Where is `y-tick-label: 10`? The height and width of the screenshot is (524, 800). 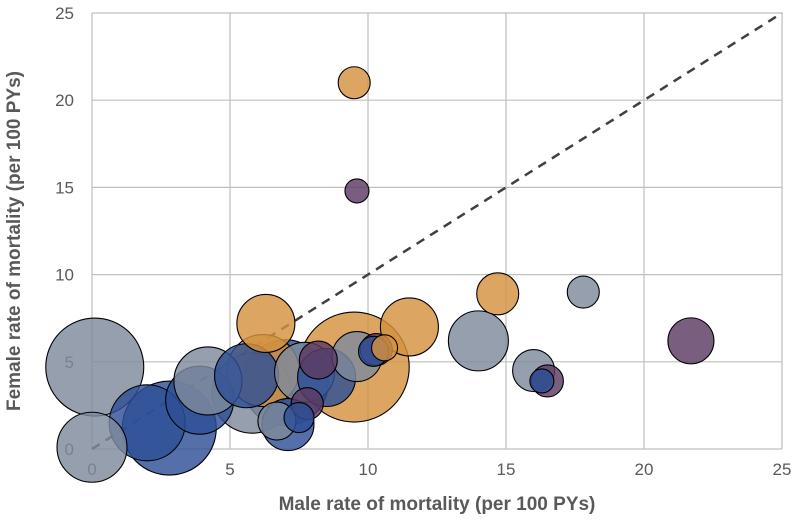
y-tick-label: 10 is located at coordinates (64, 275).